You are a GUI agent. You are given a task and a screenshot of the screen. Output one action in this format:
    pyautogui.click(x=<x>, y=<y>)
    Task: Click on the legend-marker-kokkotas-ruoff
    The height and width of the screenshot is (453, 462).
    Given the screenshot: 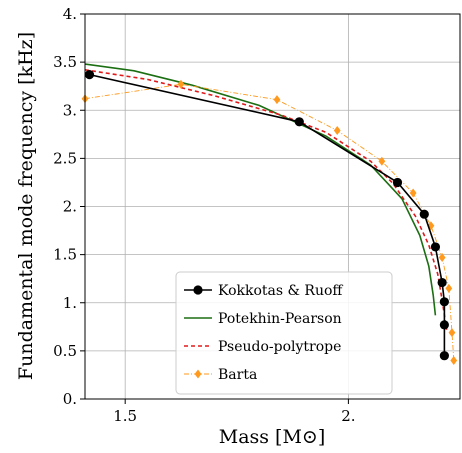 What is the action you would take?
    pyautogui.click(x=198, y=290)
    